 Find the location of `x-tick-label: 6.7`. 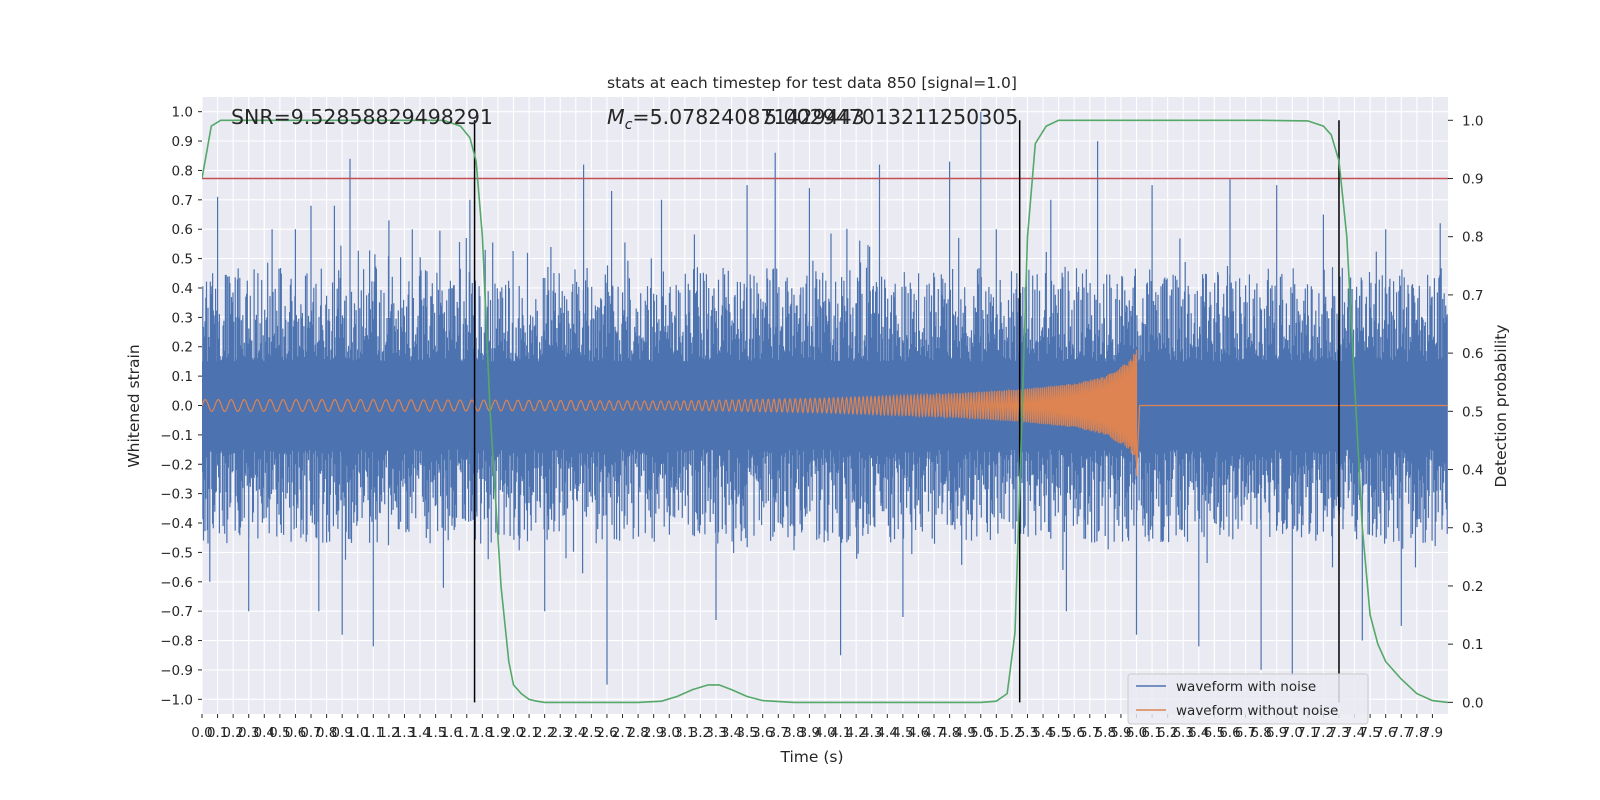

x-tick-label: 6.7 is located at coordinates (1245, 733).